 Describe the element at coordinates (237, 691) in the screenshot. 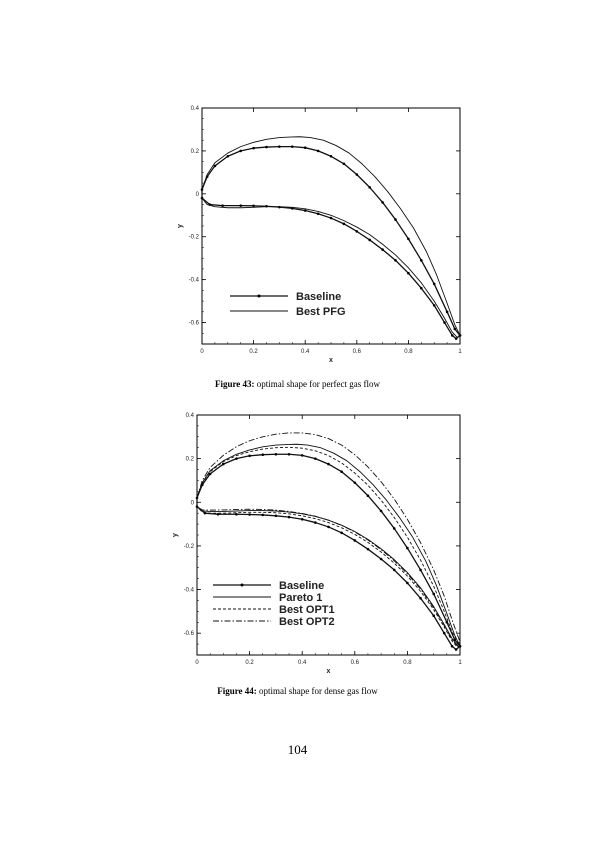

I see `figure-44-caption-label: Figure 44:` at that location.